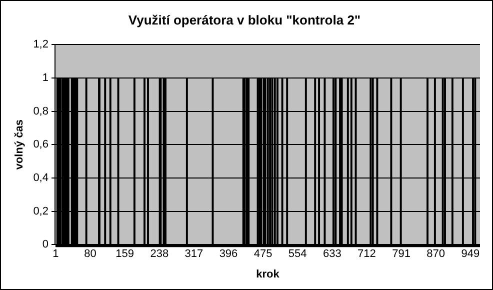 The width and height of the screenshot is (493, 290). What do you see at coordinates (90, 254) in the screenshot?
I see `x-tick-label: 80` at bounding box center [90, 254].